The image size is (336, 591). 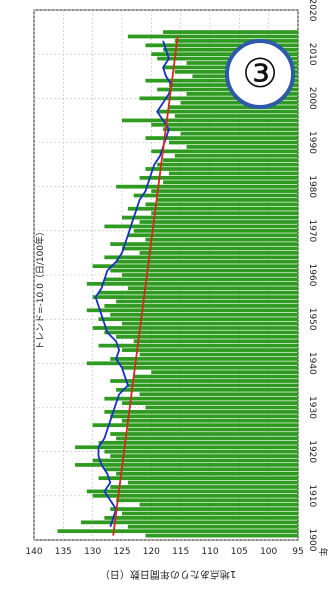 I want to click on y-tick-labels: 95 100 105 110 115 120 125 130 135 140, so click(x=164, y=552).